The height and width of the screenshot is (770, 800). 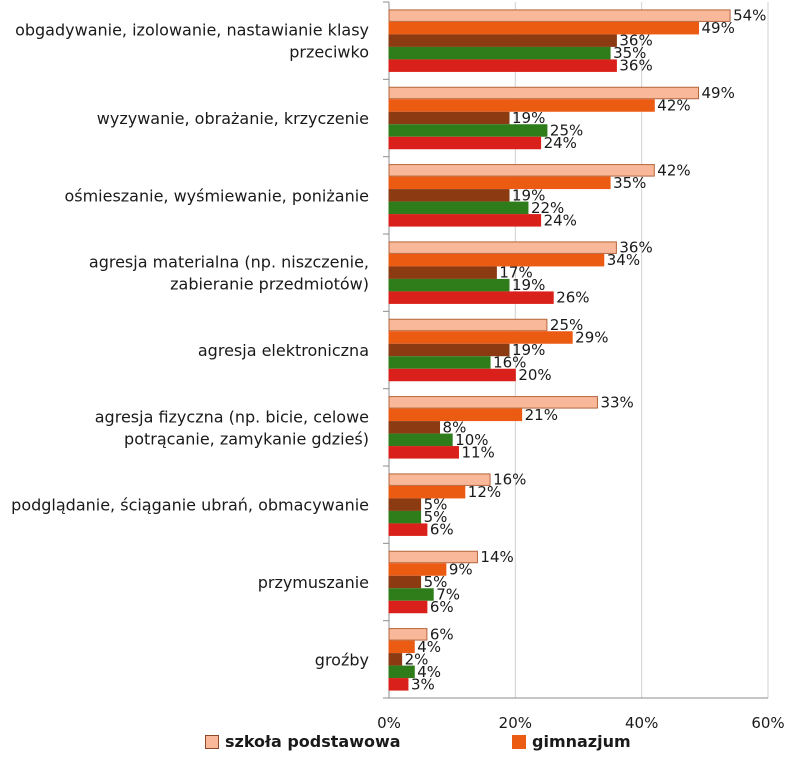 I want to click on value-label-series-2-cat-3: 17%, so click(x=515, y=273).